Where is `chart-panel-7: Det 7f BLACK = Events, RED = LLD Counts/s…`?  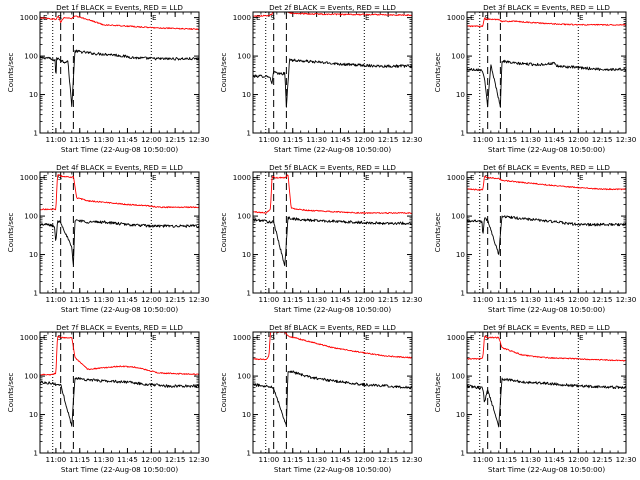 chart-panel-7: Det 7f BLACK = Events, RED = LLD Counts/s… is located at coordinates (108, 398).